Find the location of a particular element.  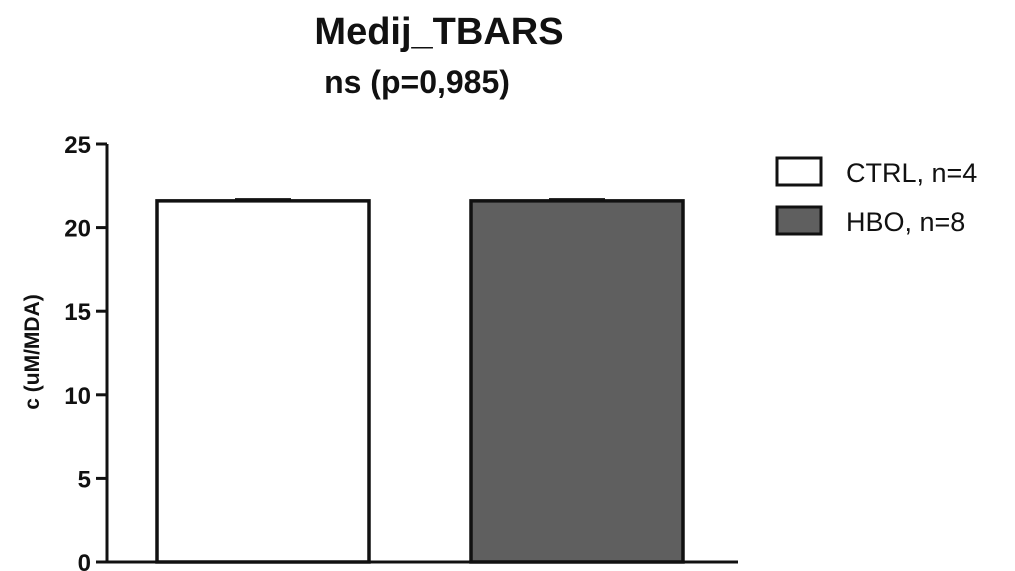

legend: CTRL, n=4 HBO, n=8 is located at coordinates (876, 196).